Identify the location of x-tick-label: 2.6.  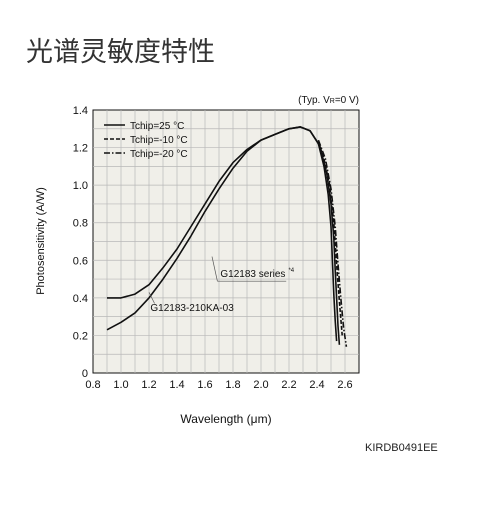
(344, 385).